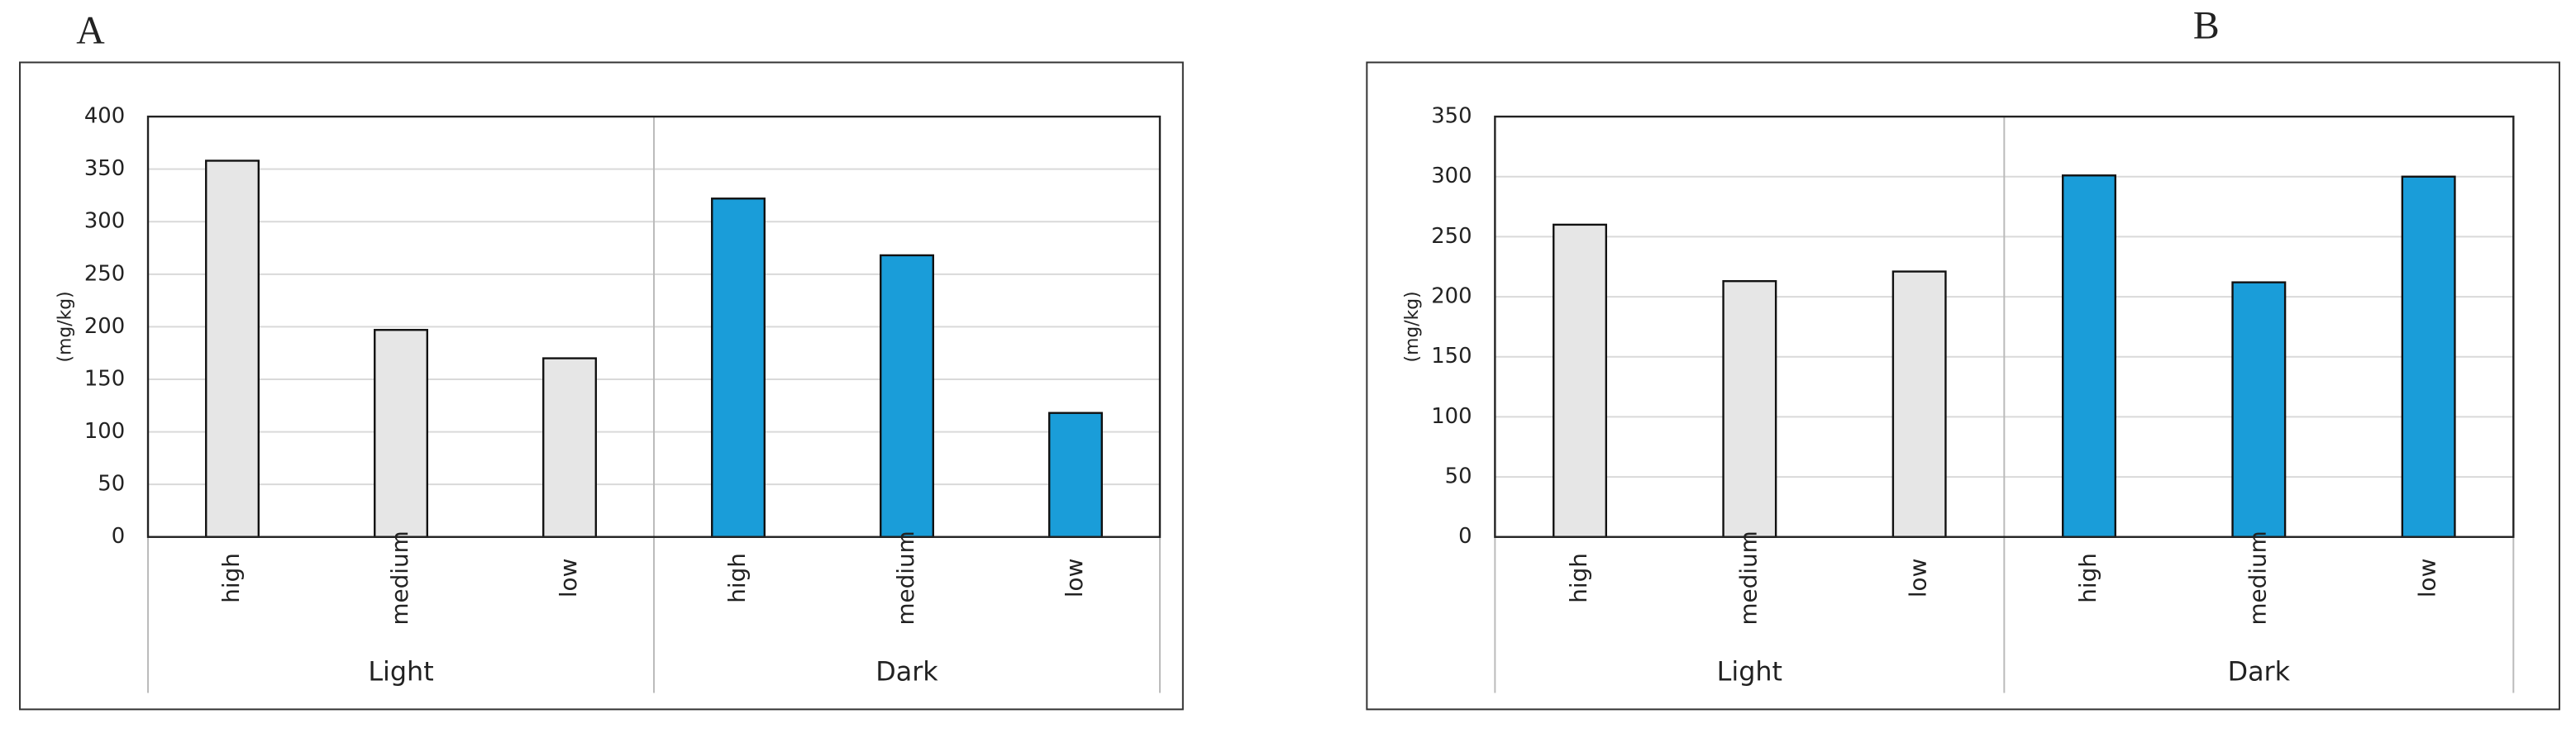 The image size is (2576, 733). What do you see at coordinates (2206, 26) in the screenshot?
I see `panel-label: B` at bounding box center [2206, 26].